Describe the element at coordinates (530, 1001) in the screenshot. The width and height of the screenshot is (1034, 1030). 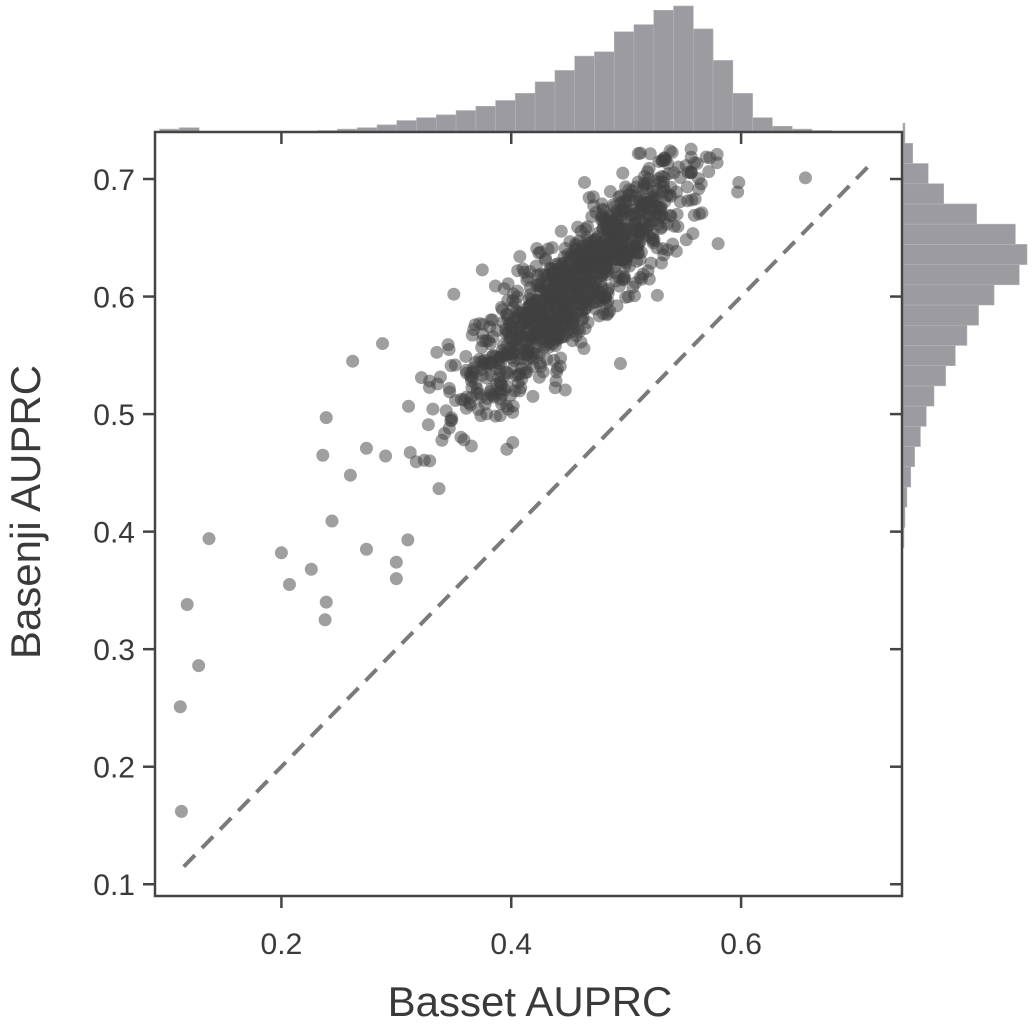
I see `x-axis-label: Basset AUPRC` at that location.